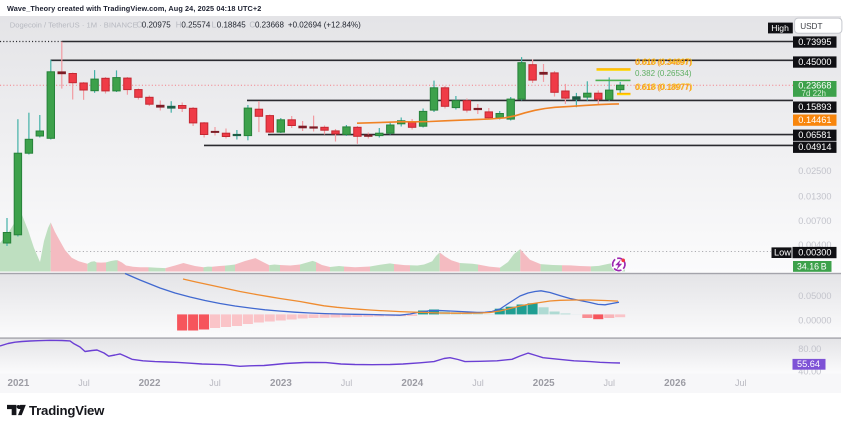  What do you see at coordinates (195, 25) in the screenshot?
I see `svg-text: 0.25574` at bounding box center [195, 25].